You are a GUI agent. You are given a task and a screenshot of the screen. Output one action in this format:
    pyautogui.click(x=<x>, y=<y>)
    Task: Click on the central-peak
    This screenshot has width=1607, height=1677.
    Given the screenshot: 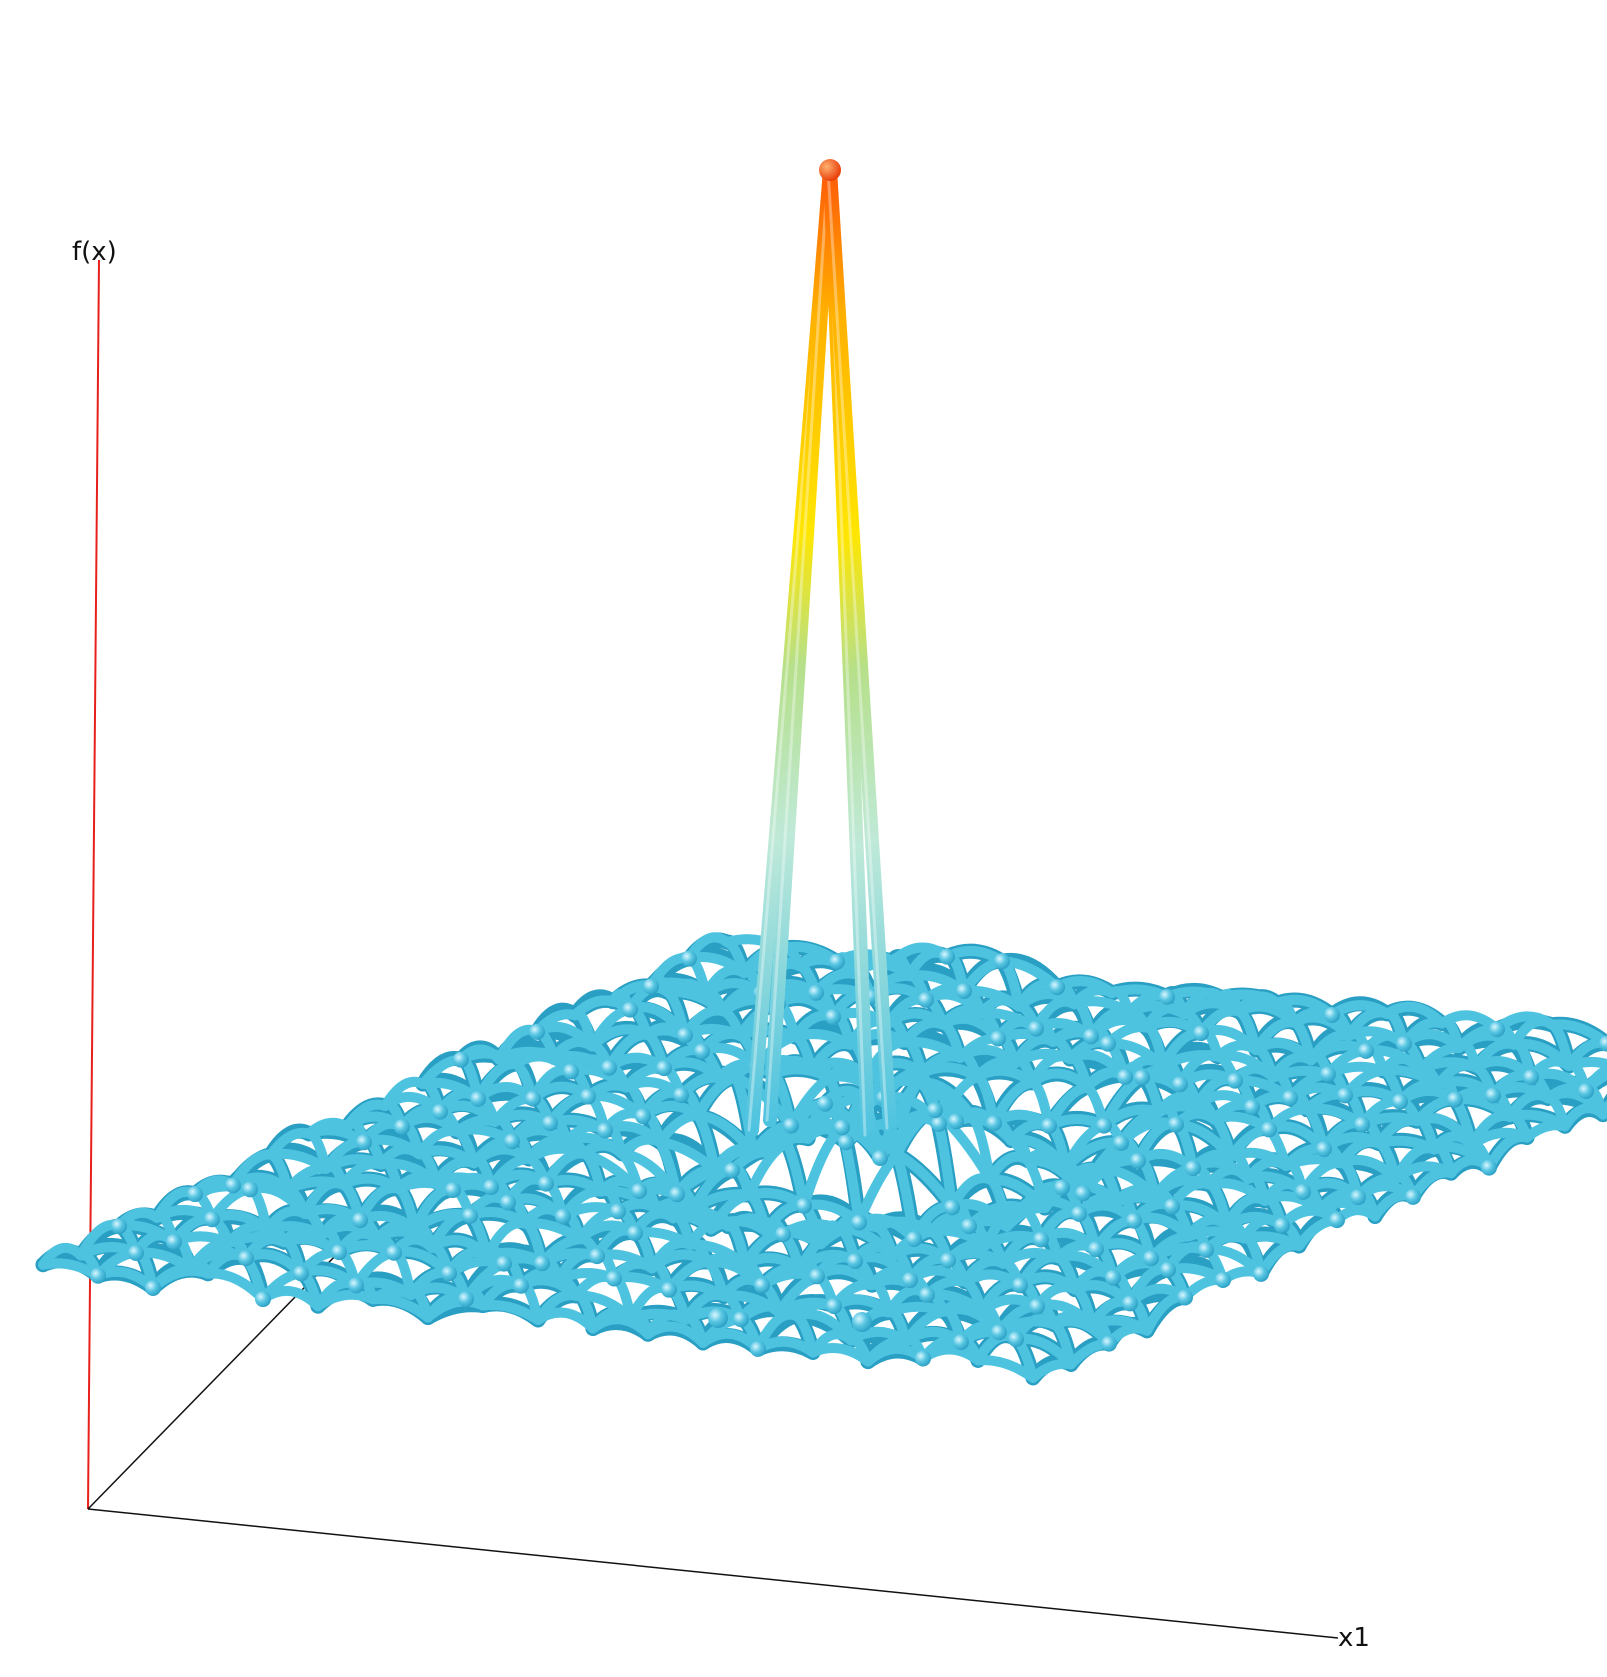 What is the action you would take?
    pyautogui.click(x=802, y=745)
    